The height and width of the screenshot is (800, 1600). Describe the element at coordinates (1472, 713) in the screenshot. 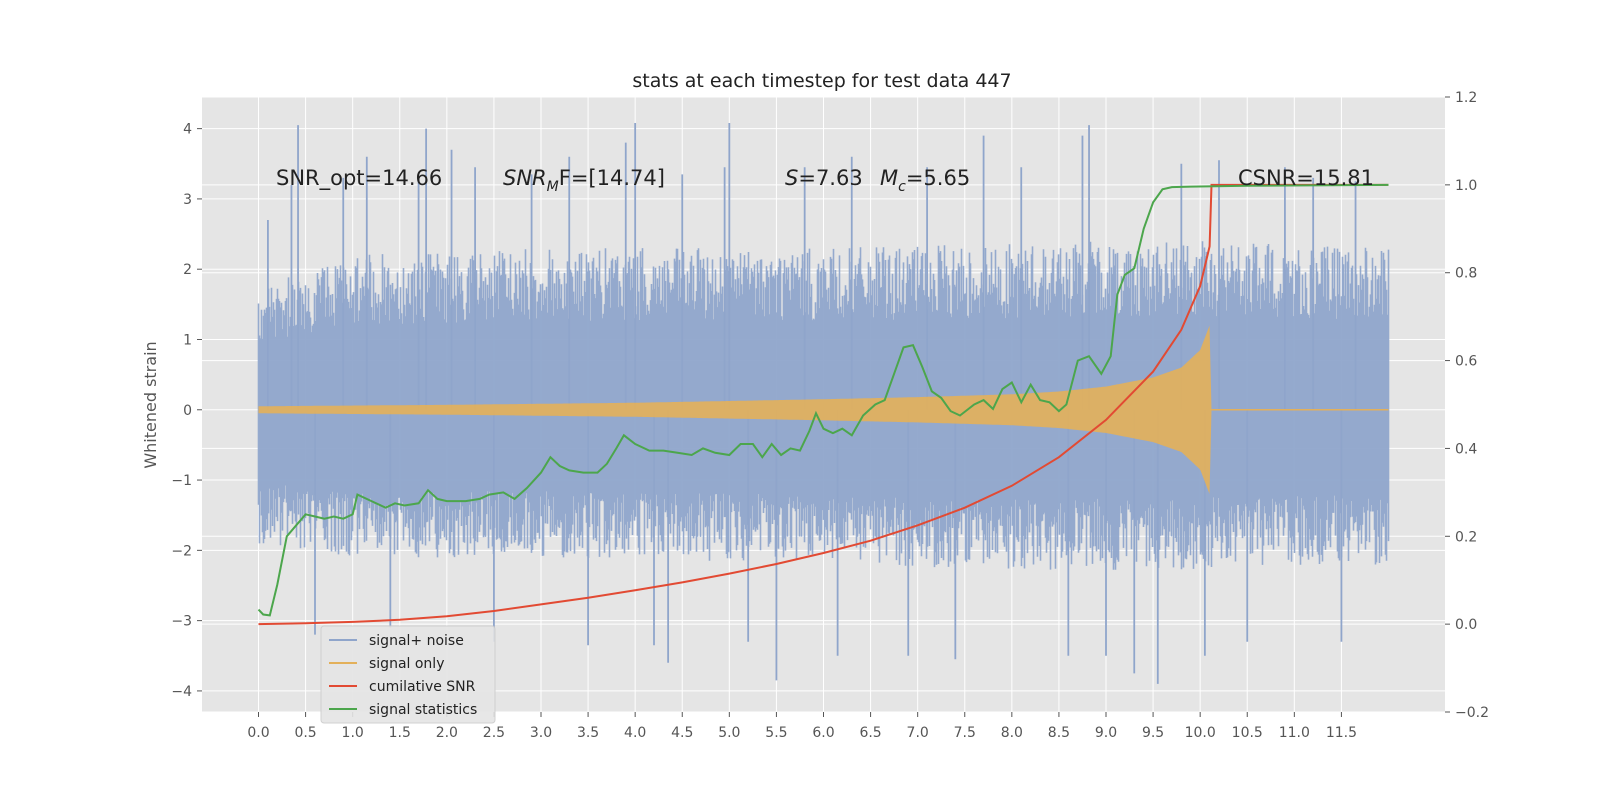

I see `y2-tick-label: −0.2` at that location.